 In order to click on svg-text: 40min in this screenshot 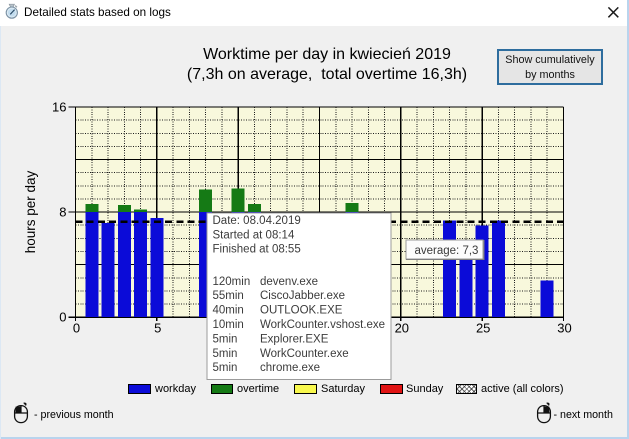, I will do `click(228, 311)`.